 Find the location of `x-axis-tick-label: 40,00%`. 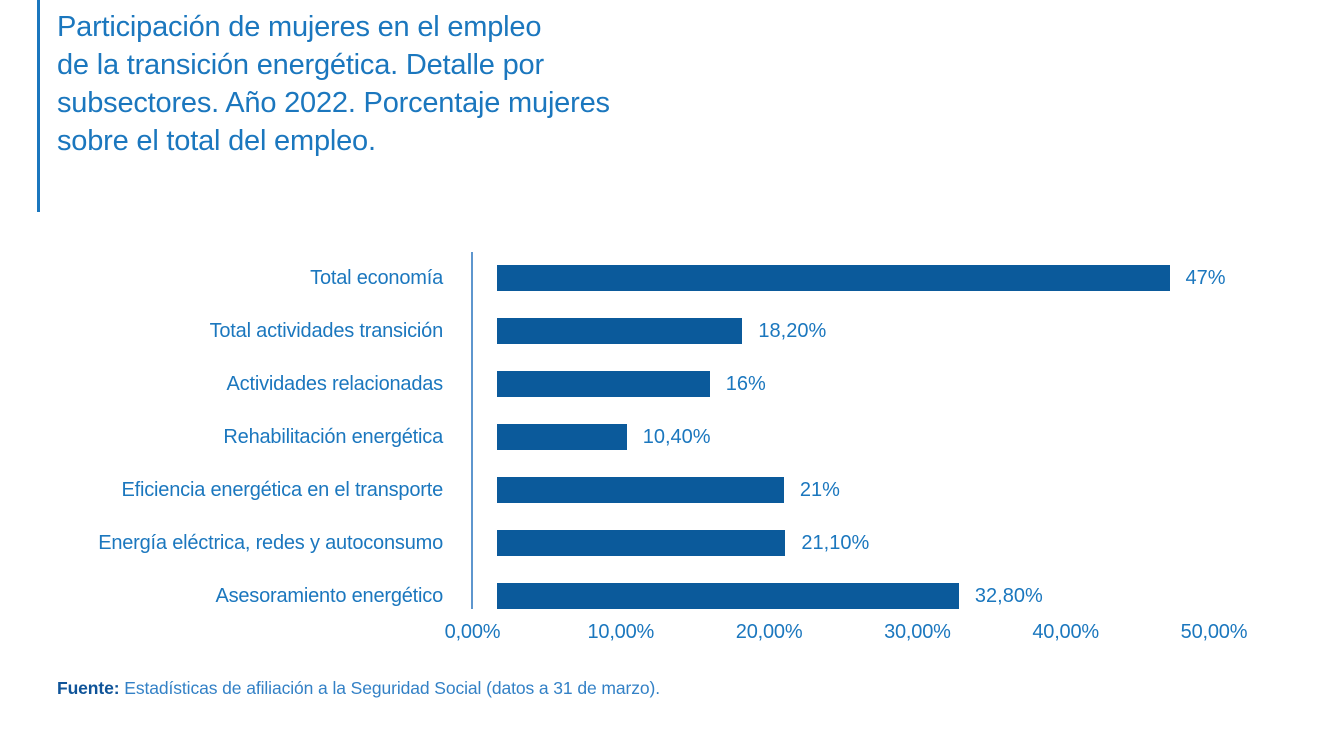

x-axis-tick-label: 40,00% is located at coordinates (1065, 632).